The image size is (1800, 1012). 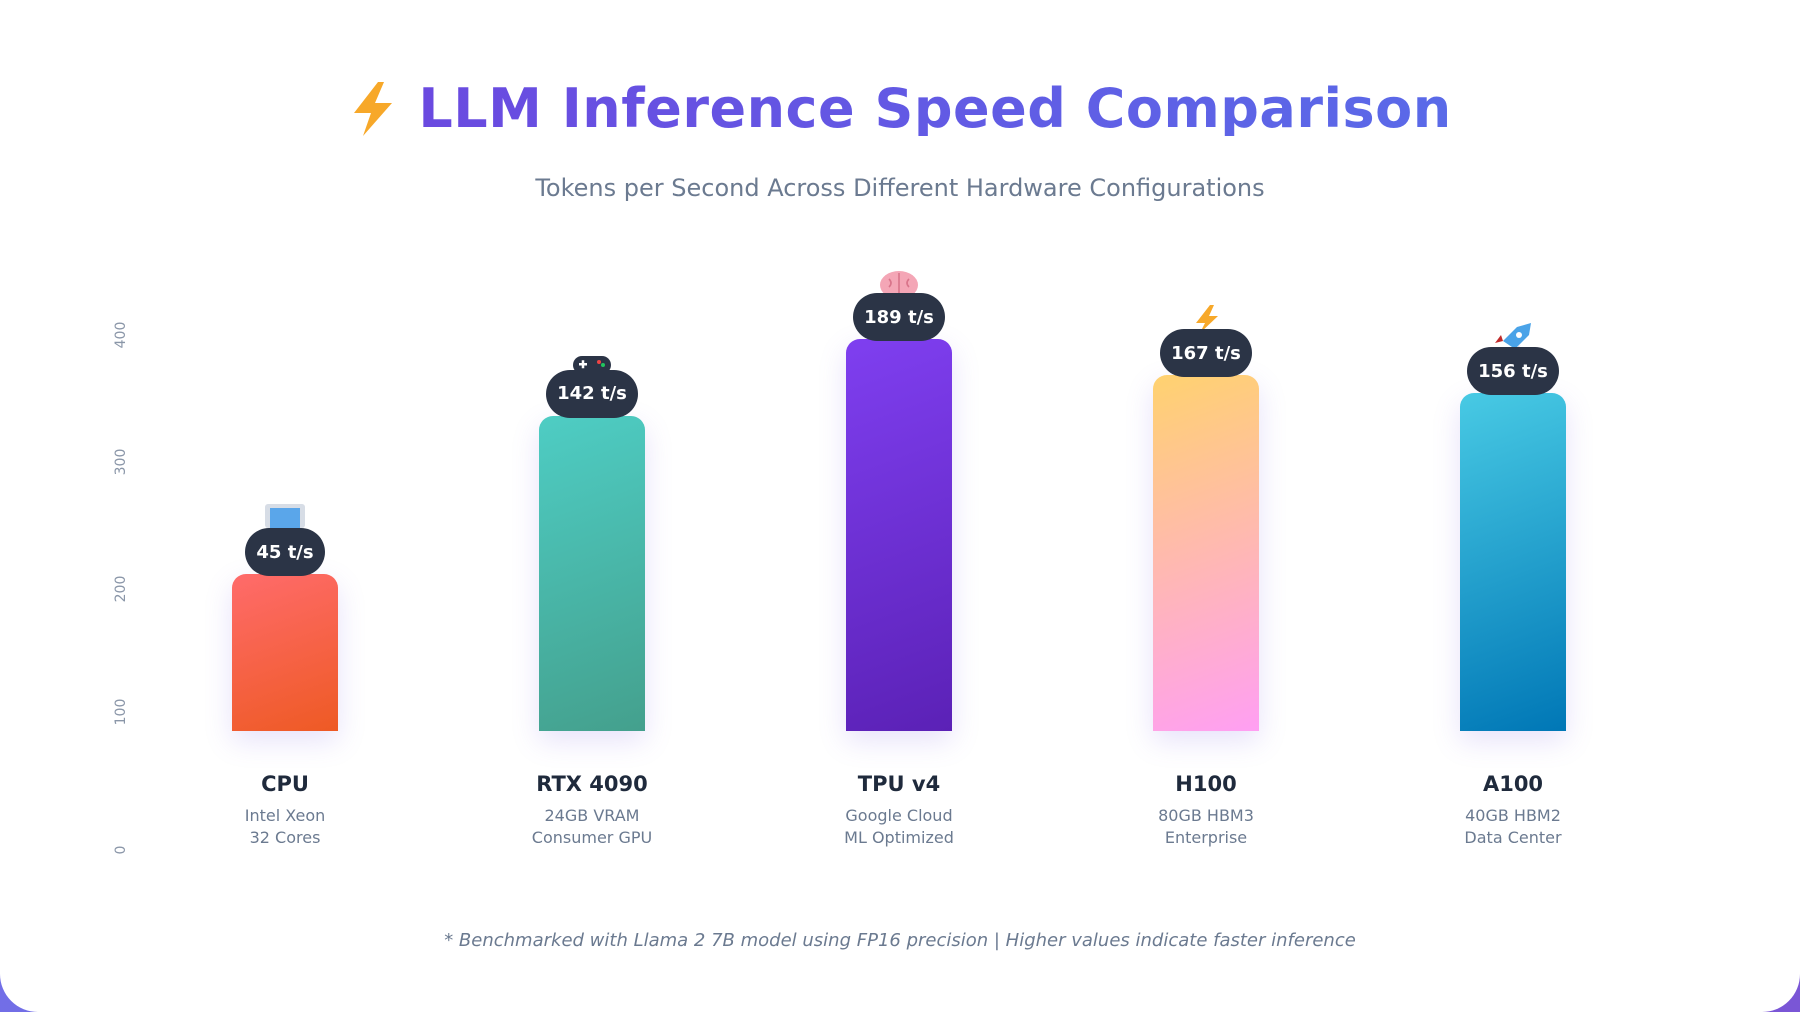 What do you see at coordinates (285, 652) in the screenshot?
I see `bar-cpu` at bounding box center [285, 652].